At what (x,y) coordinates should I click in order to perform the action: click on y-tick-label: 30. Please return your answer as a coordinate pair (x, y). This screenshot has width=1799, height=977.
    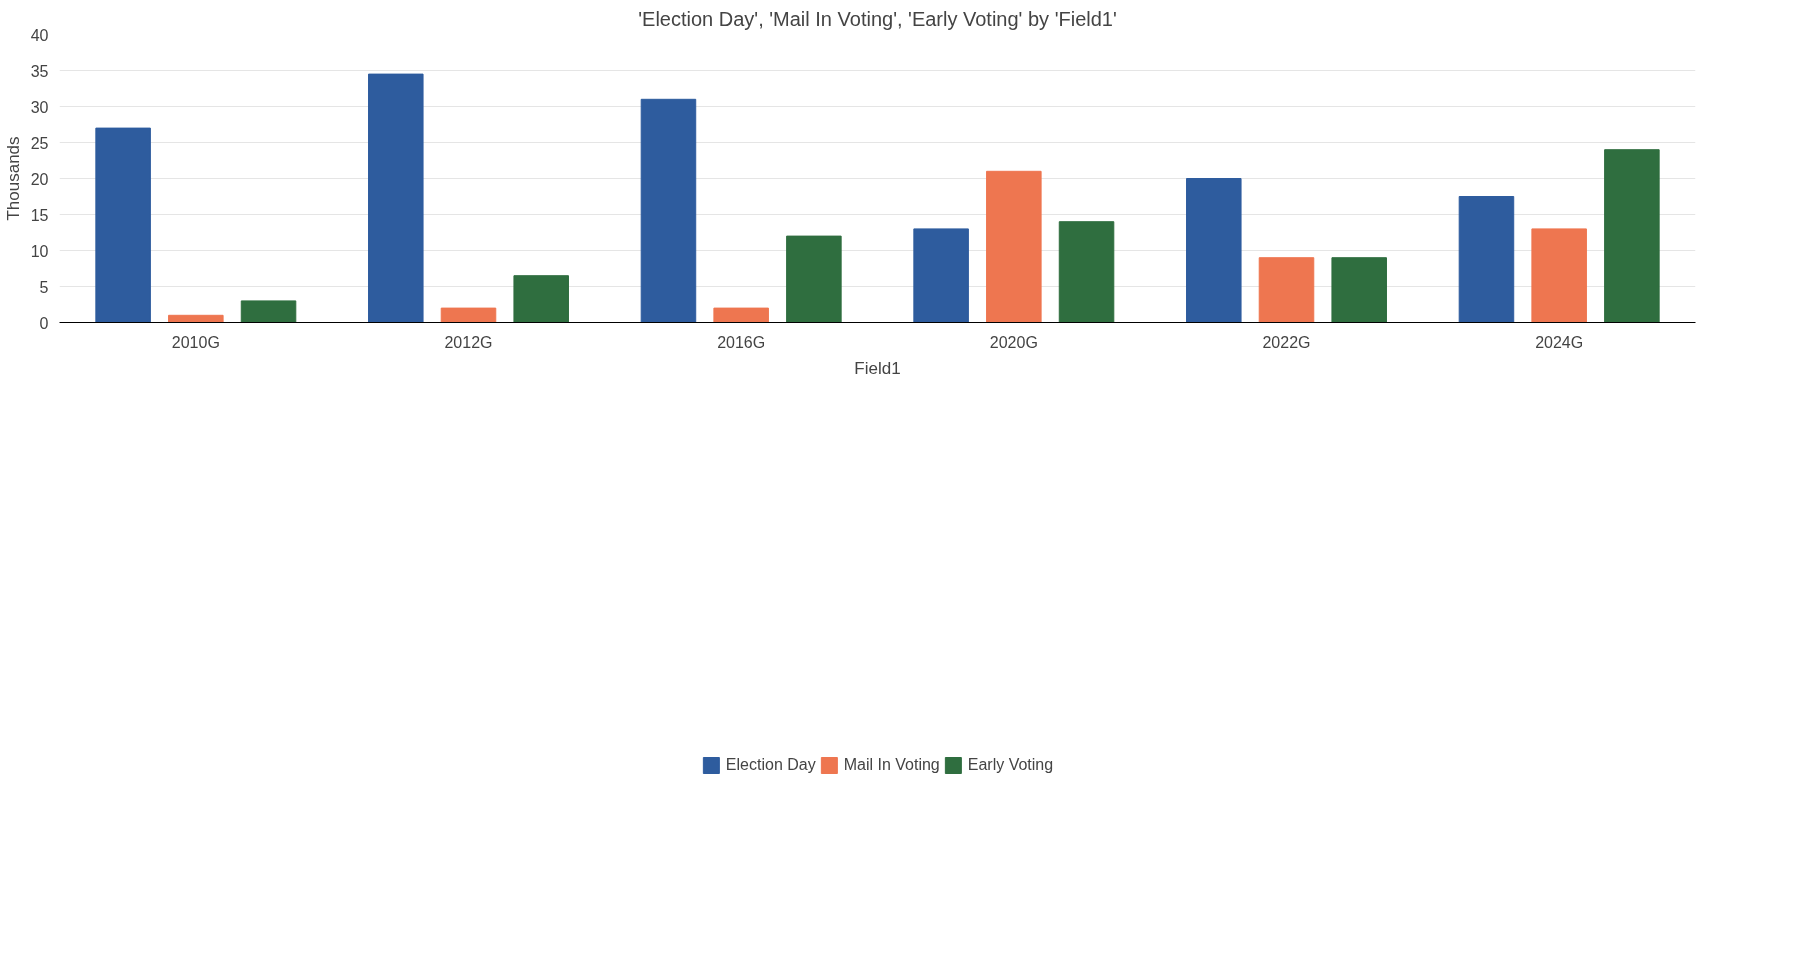
    Looking at the image, I should click on (39, 107).